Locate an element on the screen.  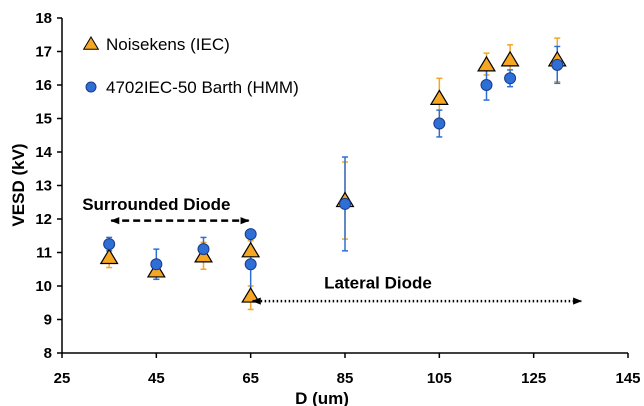
y-tick-label: 14 is located at coordinates (43, 152).